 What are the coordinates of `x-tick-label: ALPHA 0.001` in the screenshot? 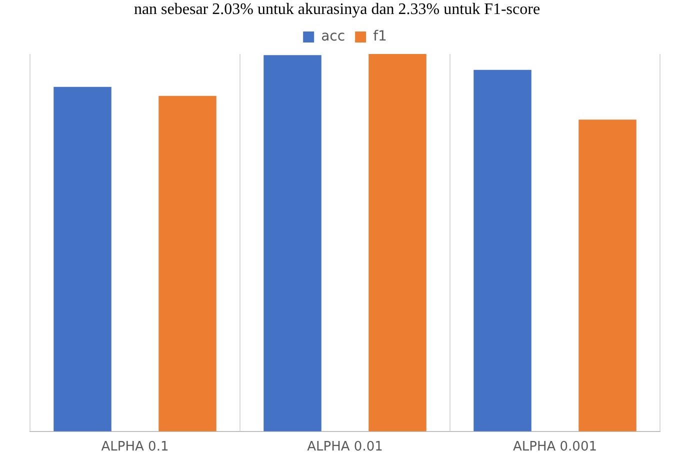 It's located at (555, 447).